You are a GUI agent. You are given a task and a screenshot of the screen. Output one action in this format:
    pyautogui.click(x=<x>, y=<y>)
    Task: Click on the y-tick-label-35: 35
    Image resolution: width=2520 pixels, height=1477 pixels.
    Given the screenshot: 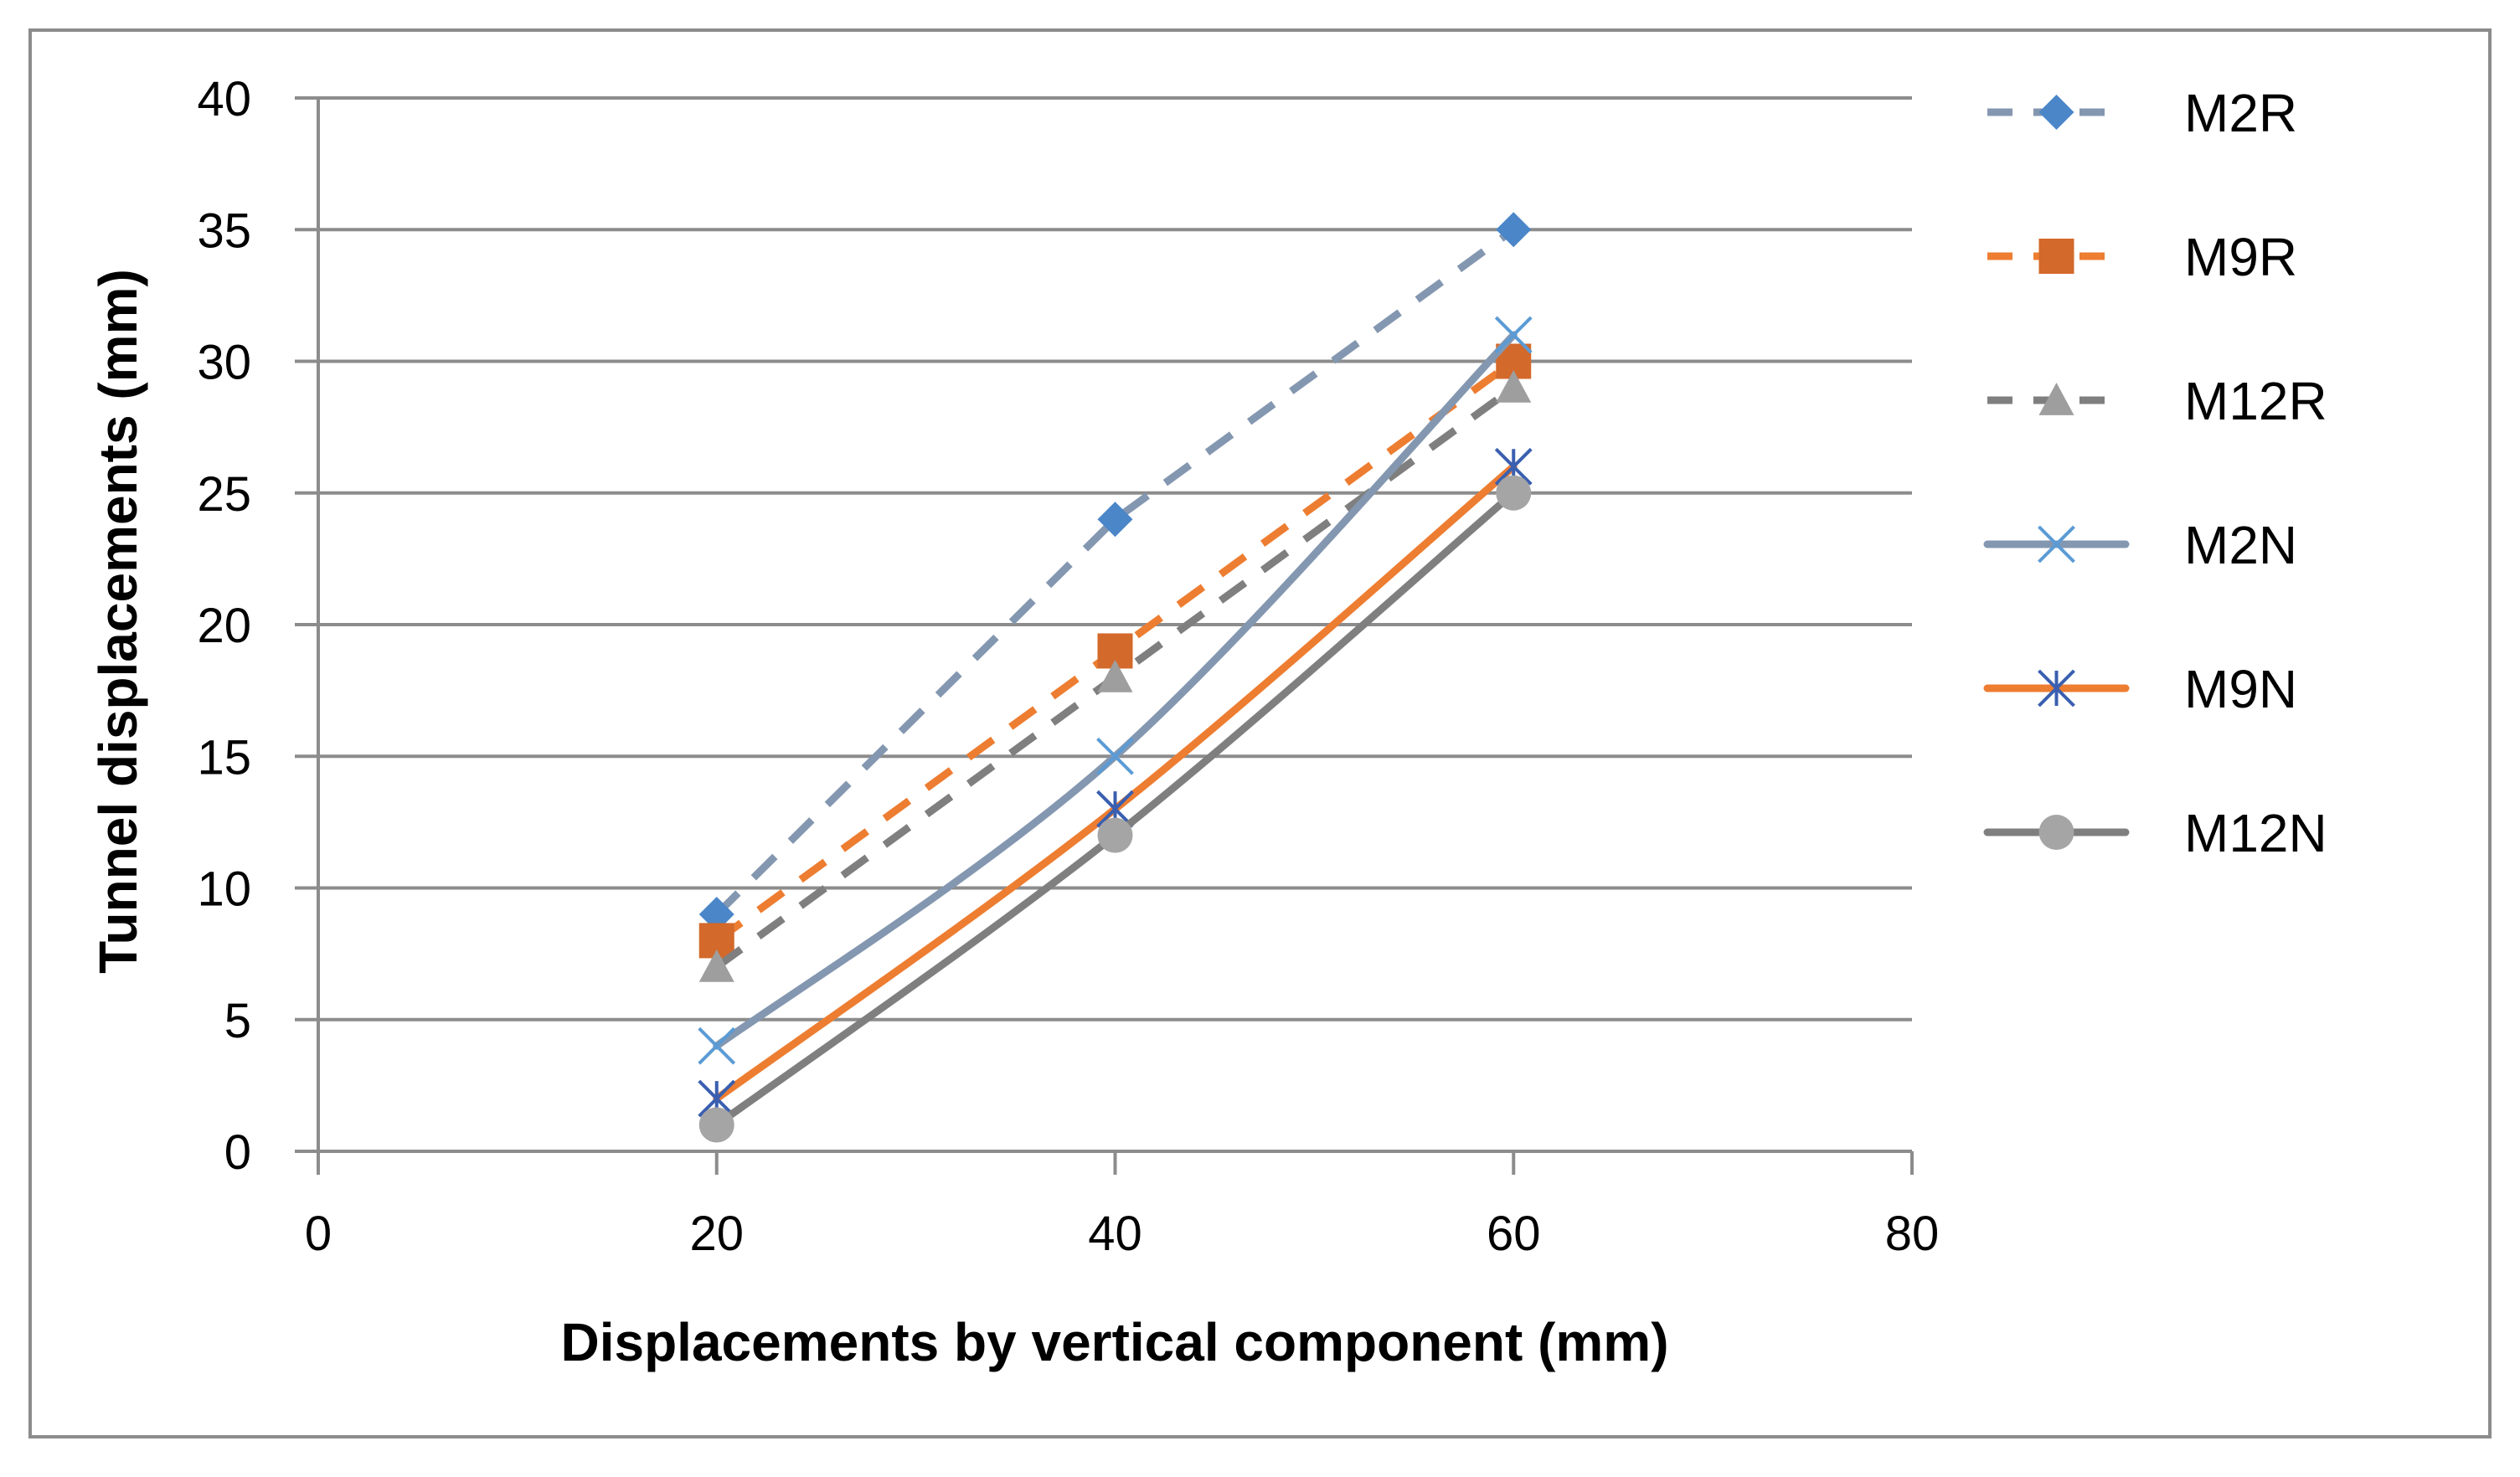 What is the action you would take?
    pyautogui.click(x=224, y=230)
    